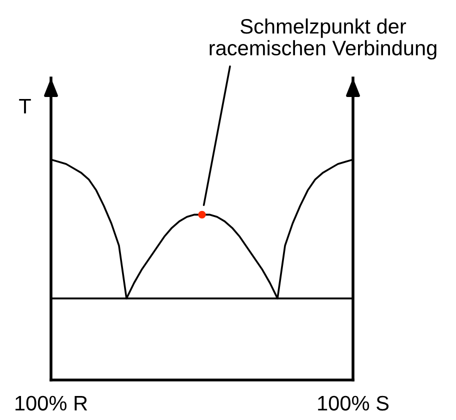 Image resolution: width=456 pixels, height=420 pixels. What do you see at coordinates (323, 39) in the screenshot?
I see `text: Schmelzpunkt der racemischen Verbindung` at bounding box center [323, 39].